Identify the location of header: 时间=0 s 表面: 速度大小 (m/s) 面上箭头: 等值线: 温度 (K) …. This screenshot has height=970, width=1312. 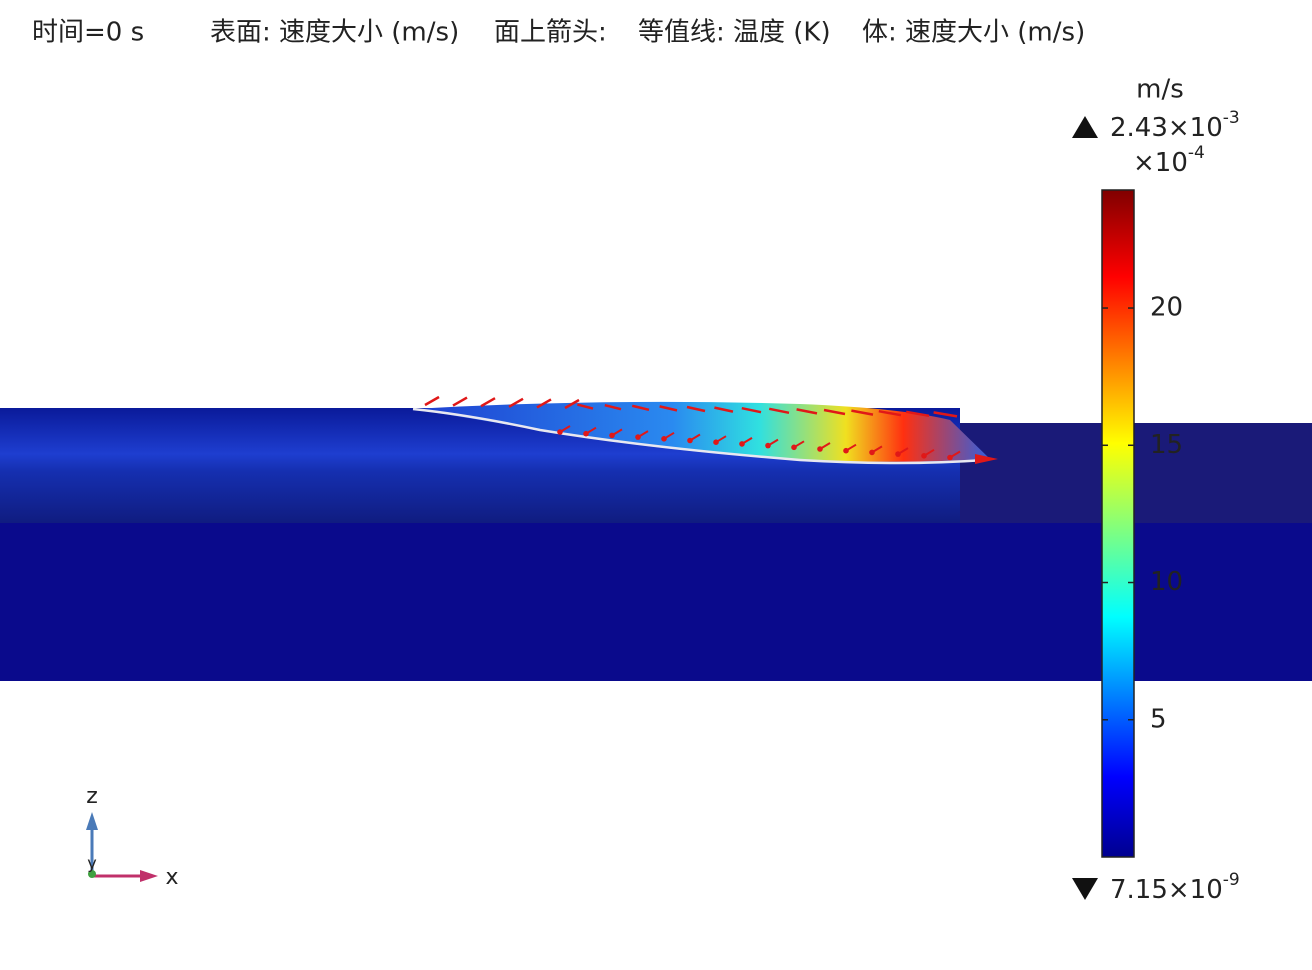
(558, 33).